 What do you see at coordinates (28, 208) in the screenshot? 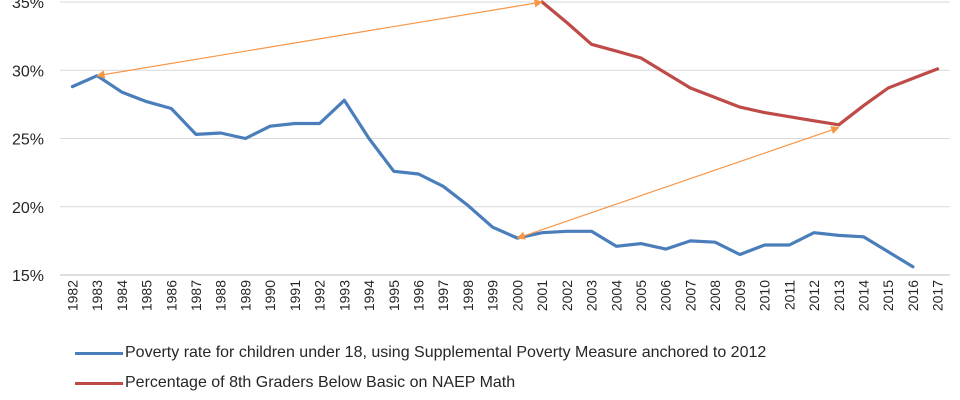
I see `y-tick-label: 20%` at bounding box center [28, 208].